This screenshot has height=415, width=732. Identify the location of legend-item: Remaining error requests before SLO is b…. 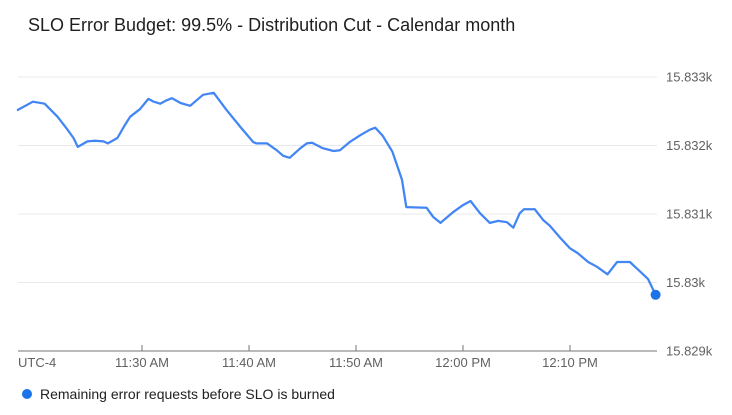
(178, 394).